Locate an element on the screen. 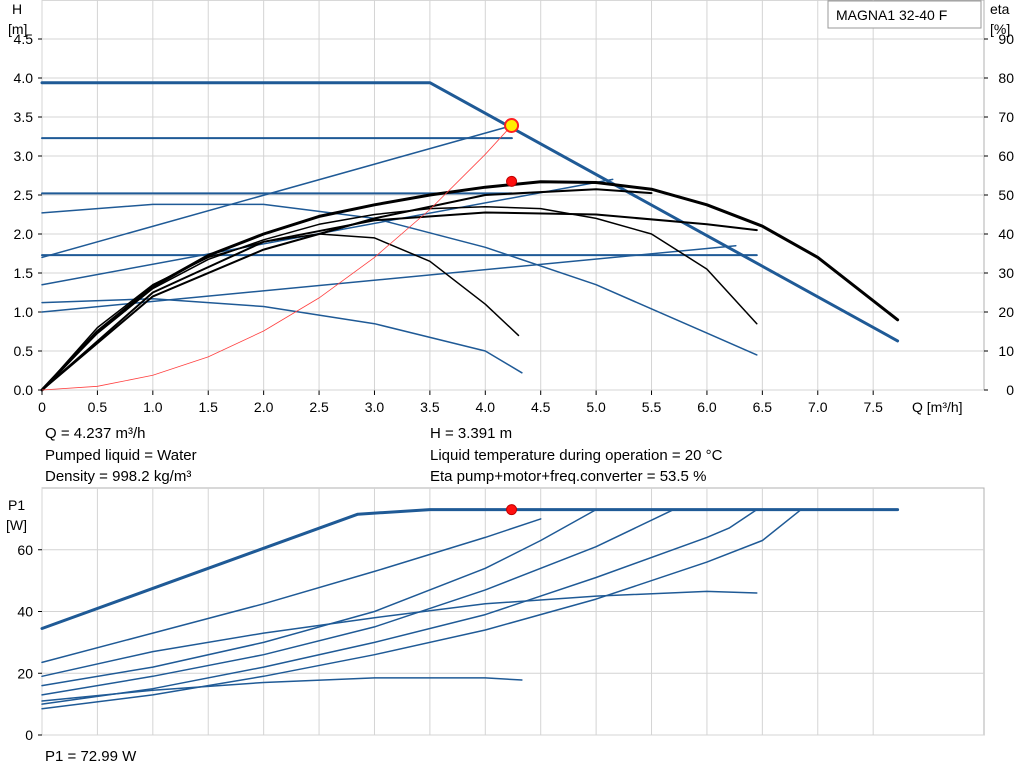 The image size is (1024, 781). power-y-tick-label: 40 is located at coordinates (25, 612).